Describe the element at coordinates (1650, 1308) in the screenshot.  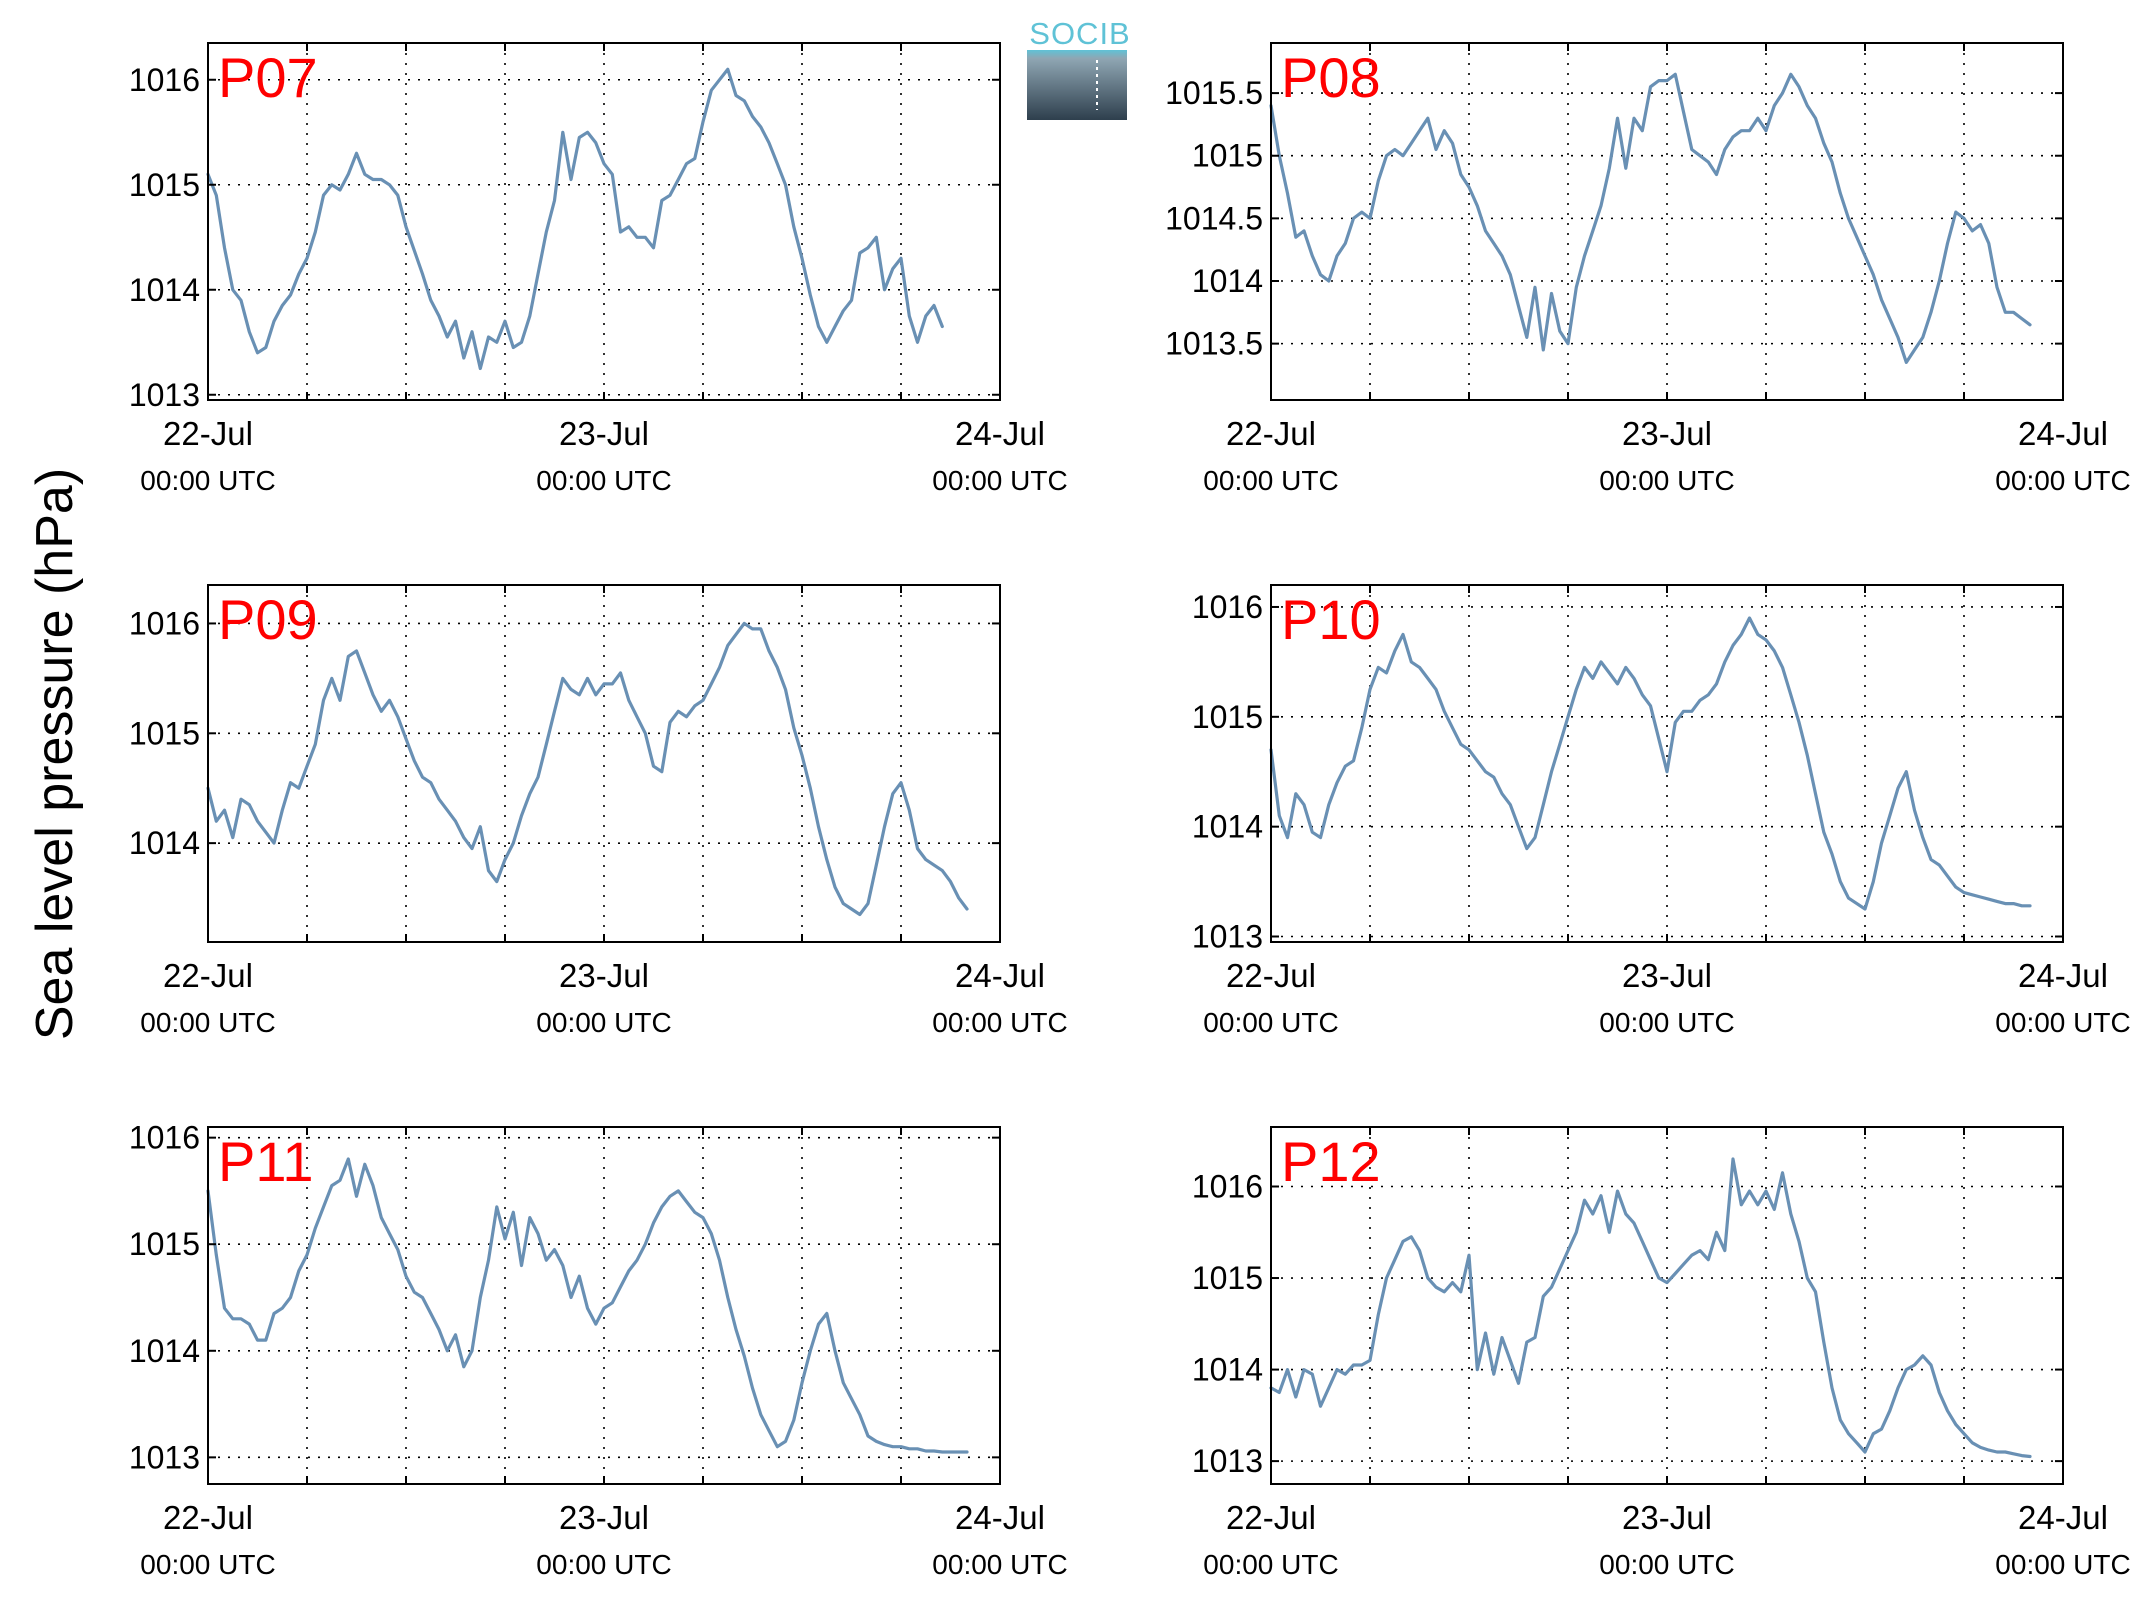
I see `series-line-p12` at that location.